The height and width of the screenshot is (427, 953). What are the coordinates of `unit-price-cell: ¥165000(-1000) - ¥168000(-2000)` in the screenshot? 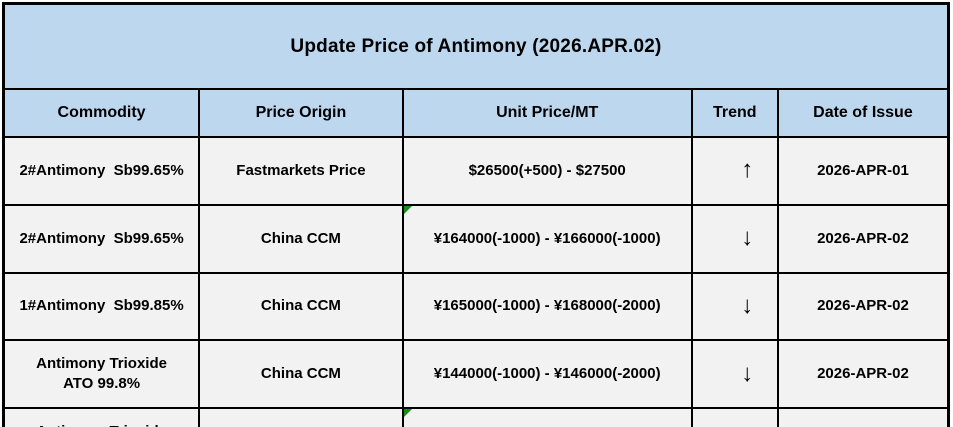 It's located at (547, 306).